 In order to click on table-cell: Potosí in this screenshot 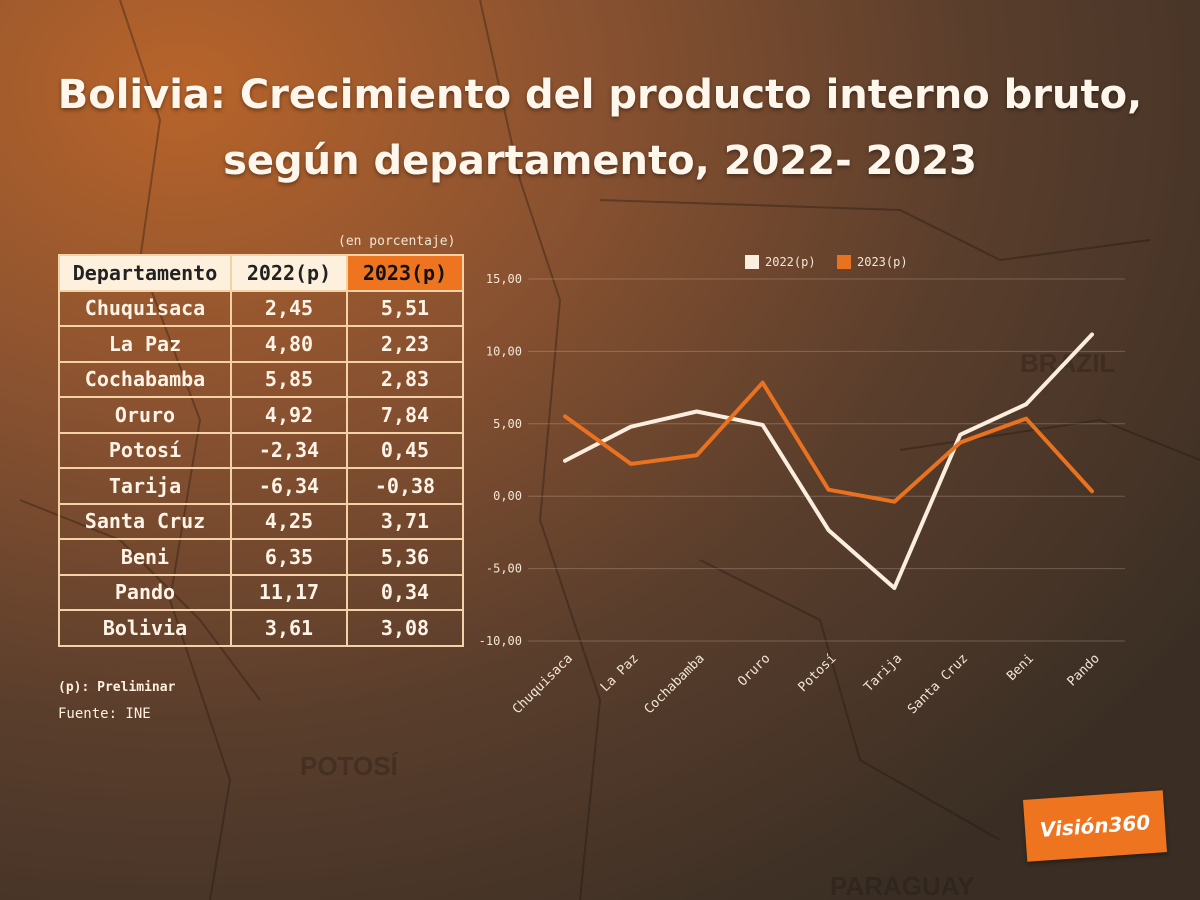, I will do `click(145, 450)`.